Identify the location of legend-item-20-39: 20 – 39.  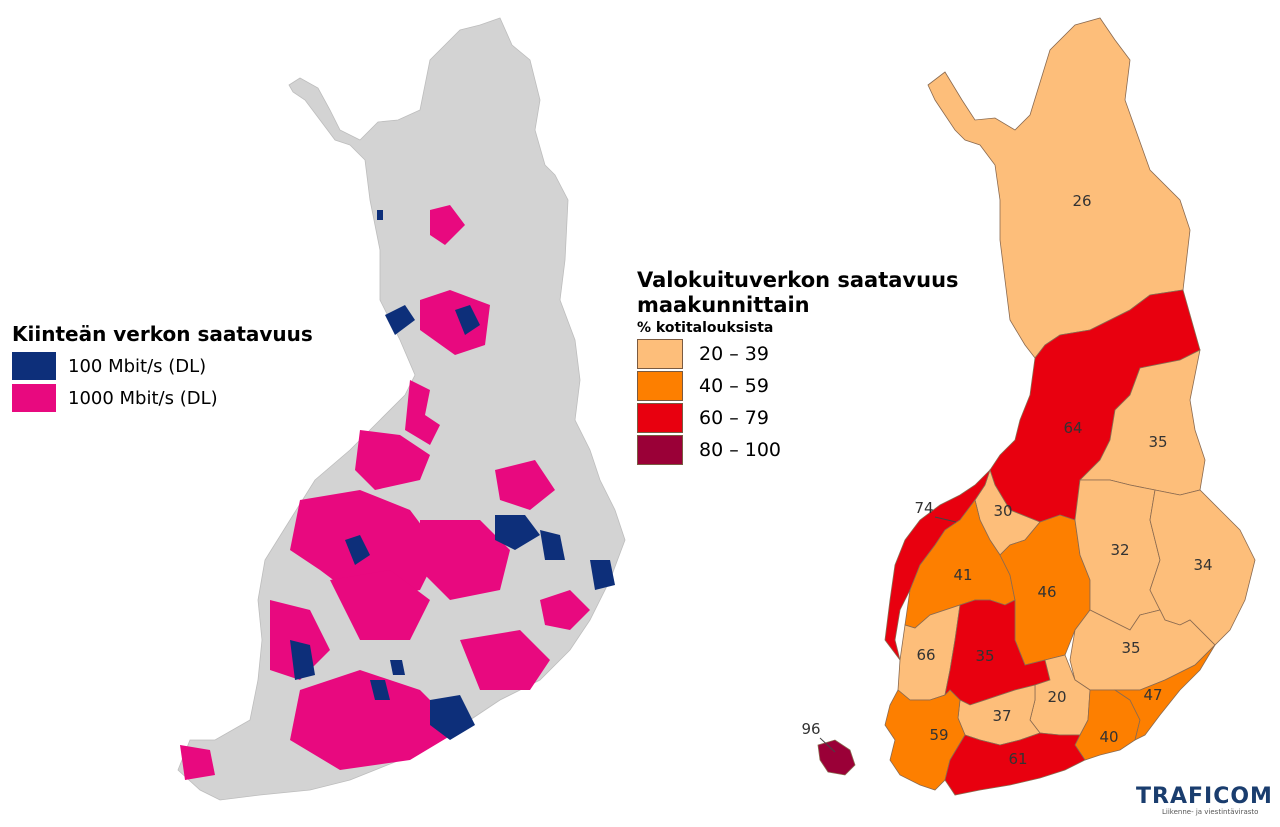
(798, 354).